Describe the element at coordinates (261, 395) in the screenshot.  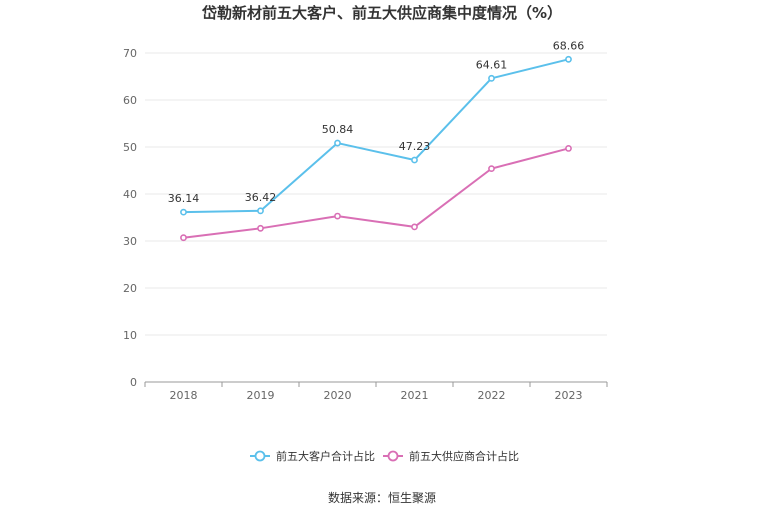
I see `x-tick-label: 2019` at that location.